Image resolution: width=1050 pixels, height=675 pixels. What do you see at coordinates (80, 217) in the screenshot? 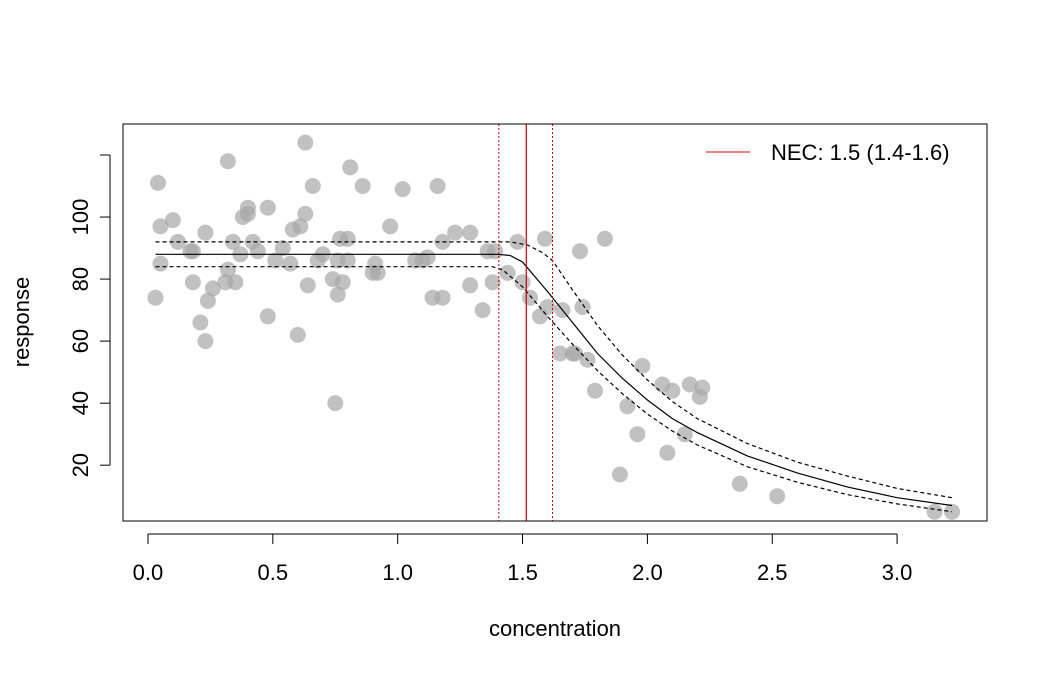
I see `y-tick-label-4: 100` at bounding box center [80, 217].